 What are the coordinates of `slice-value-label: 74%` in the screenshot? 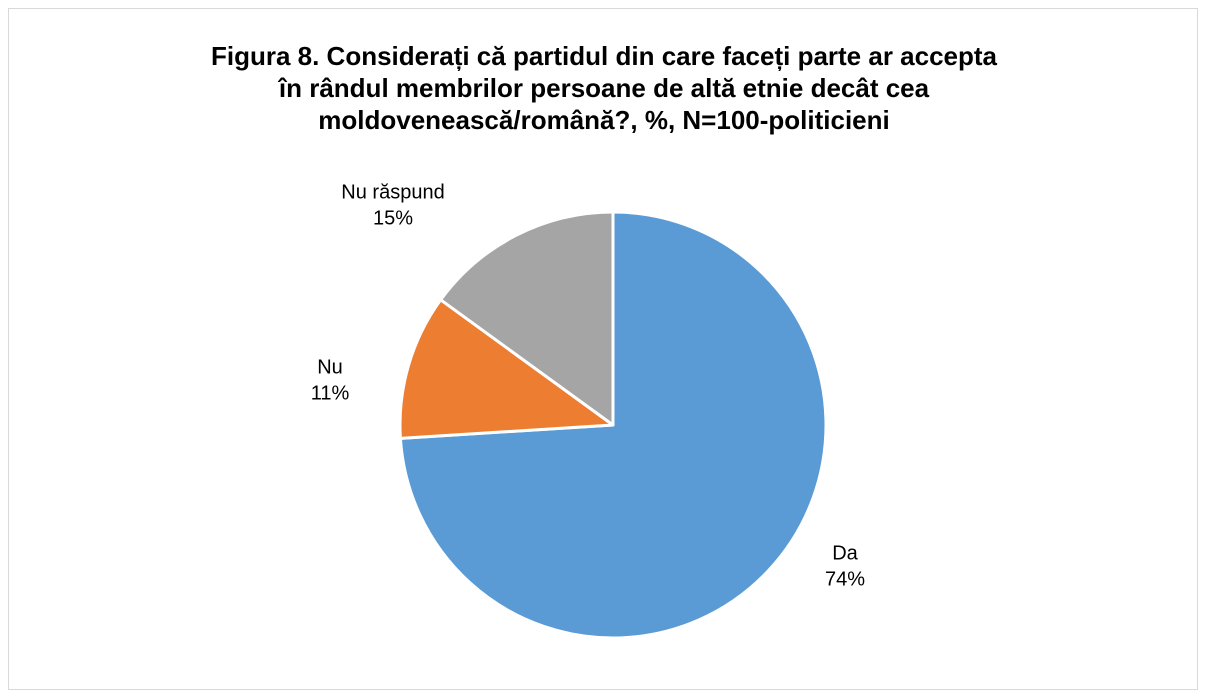 It's located at (845, 579).